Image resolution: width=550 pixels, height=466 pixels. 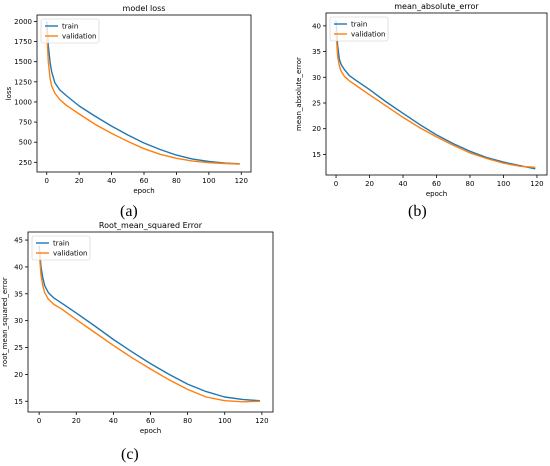 What do you see at coordinates (299, 94) in the screenshot?
I see `y-axis-label: mean_absolute_error` at bounding box center [299, 94].